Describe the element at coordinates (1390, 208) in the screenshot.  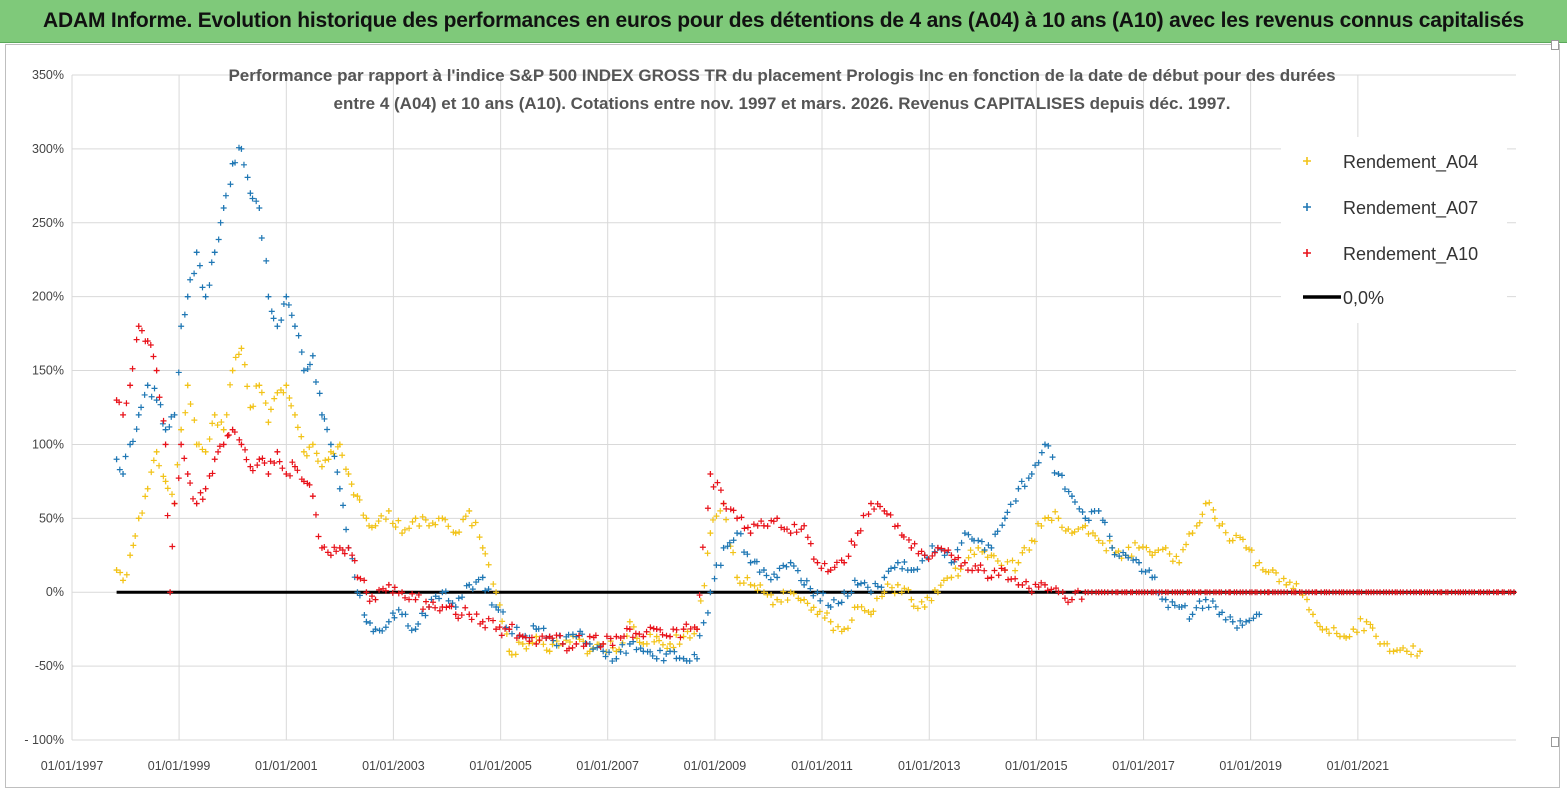
I see `legend-item-a07: Rendement_A07` at that location.